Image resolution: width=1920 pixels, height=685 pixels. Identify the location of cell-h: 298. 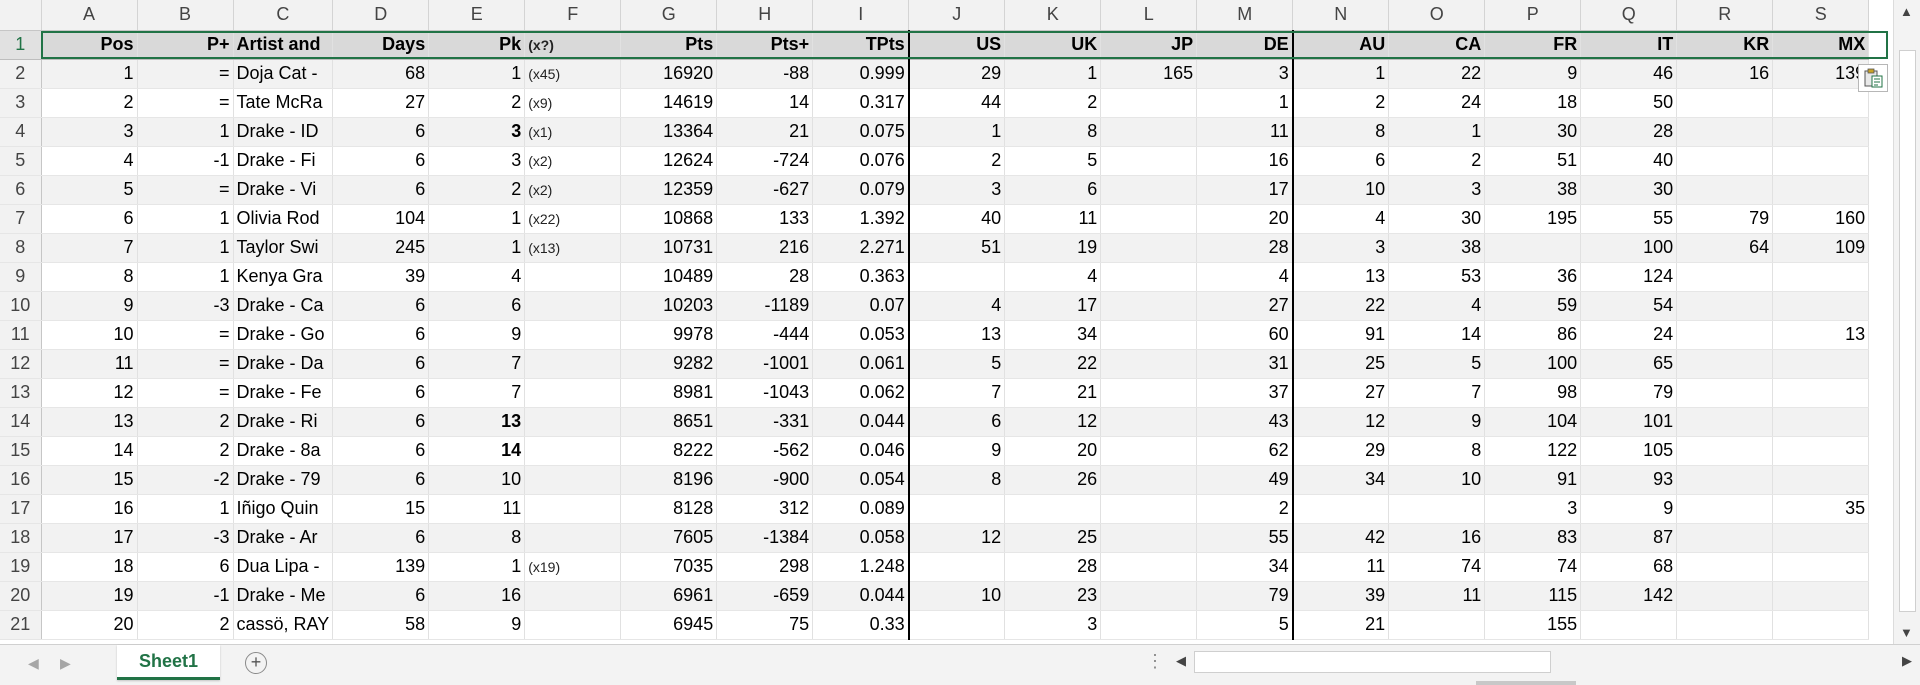
(765, 567).